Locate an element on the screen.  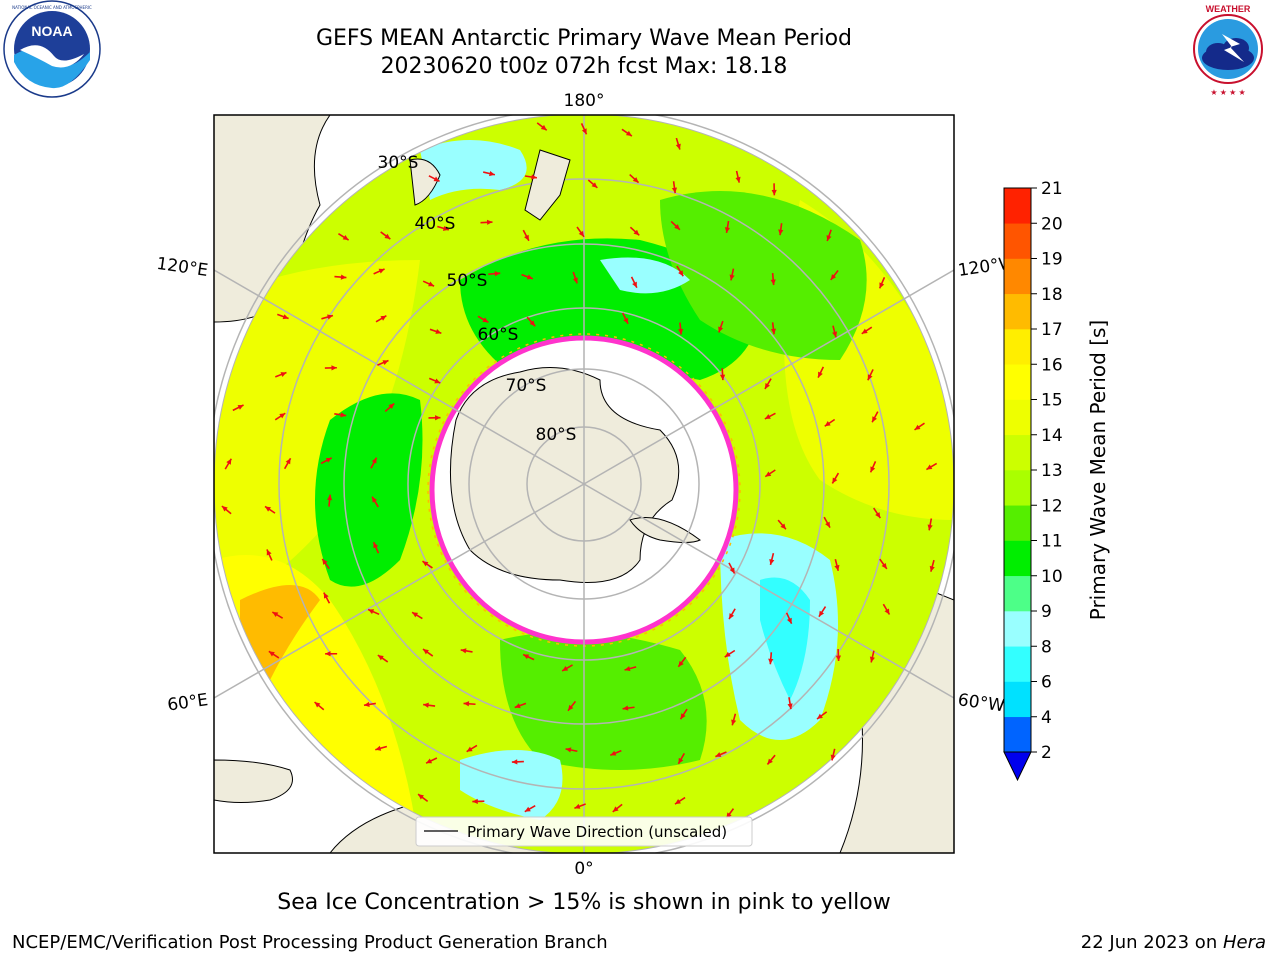
colorbar-tick-label: 11 is located at coordinates (1052, 542).